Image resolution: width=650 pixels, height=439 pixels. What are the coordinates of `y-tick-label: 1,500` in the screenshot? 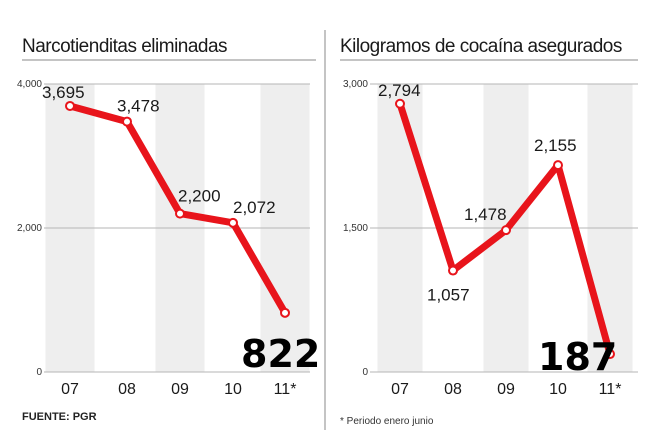 It's located at (355, 228).